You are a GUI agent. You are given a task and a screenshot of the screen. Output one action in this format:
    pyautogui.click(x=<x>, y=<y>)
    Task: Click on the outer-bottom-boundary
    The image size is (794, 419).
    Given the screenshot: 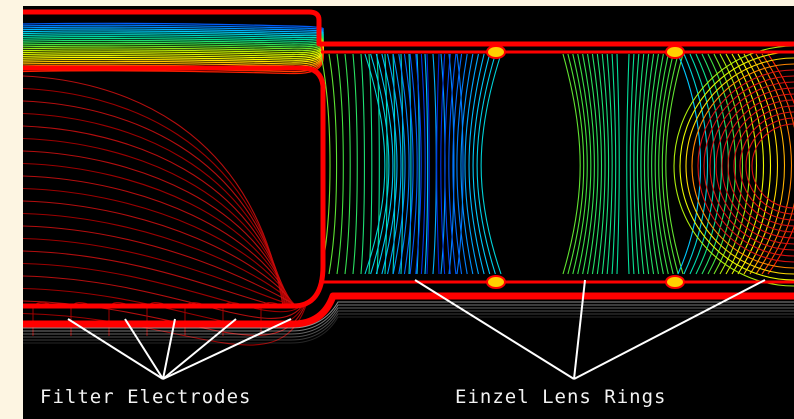 What is the action you would take?
    pyautogui.click(x=408, y=310)
    